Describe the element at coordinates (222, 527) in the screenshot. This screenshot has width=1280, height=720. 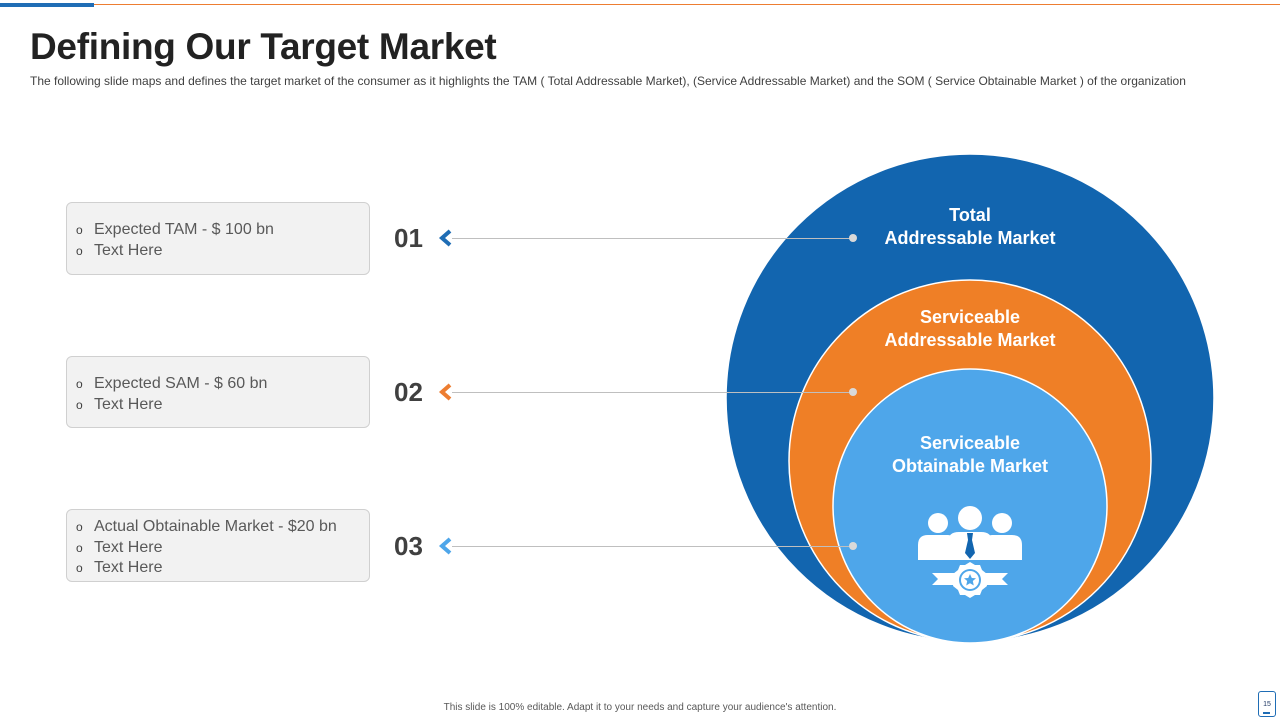
I see `som-card-item: o Actual Obtainable Market - $20 bn` at that location.